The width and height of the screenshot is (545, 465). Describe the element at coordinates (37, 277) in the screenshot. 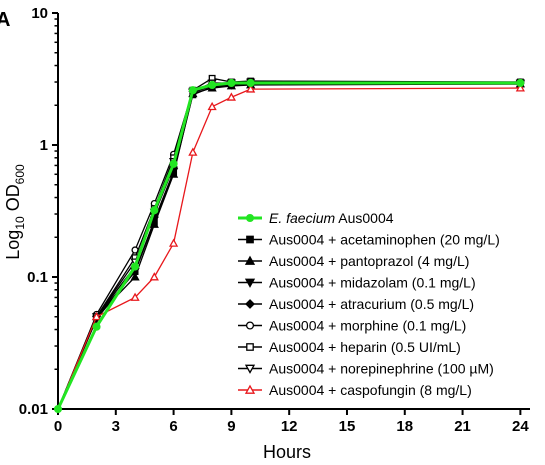

I see `y-tick-label: 0.1` at that location.